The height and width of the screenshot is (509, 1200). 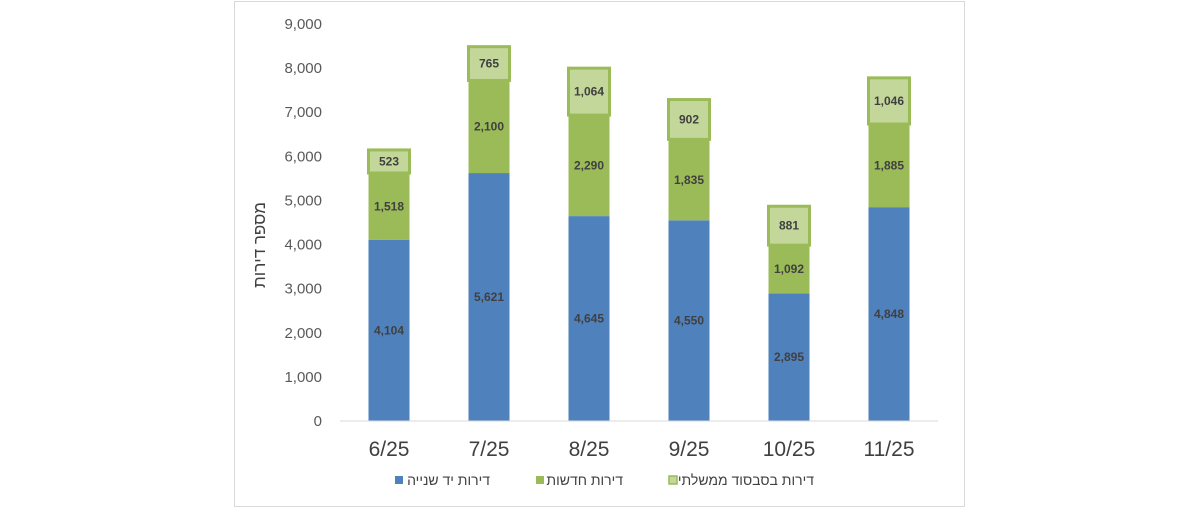 What do you see at coordinates (303, 377) in the screenshot?
I see `y-tick-label: 1,000` at bounding box center [303, 377].